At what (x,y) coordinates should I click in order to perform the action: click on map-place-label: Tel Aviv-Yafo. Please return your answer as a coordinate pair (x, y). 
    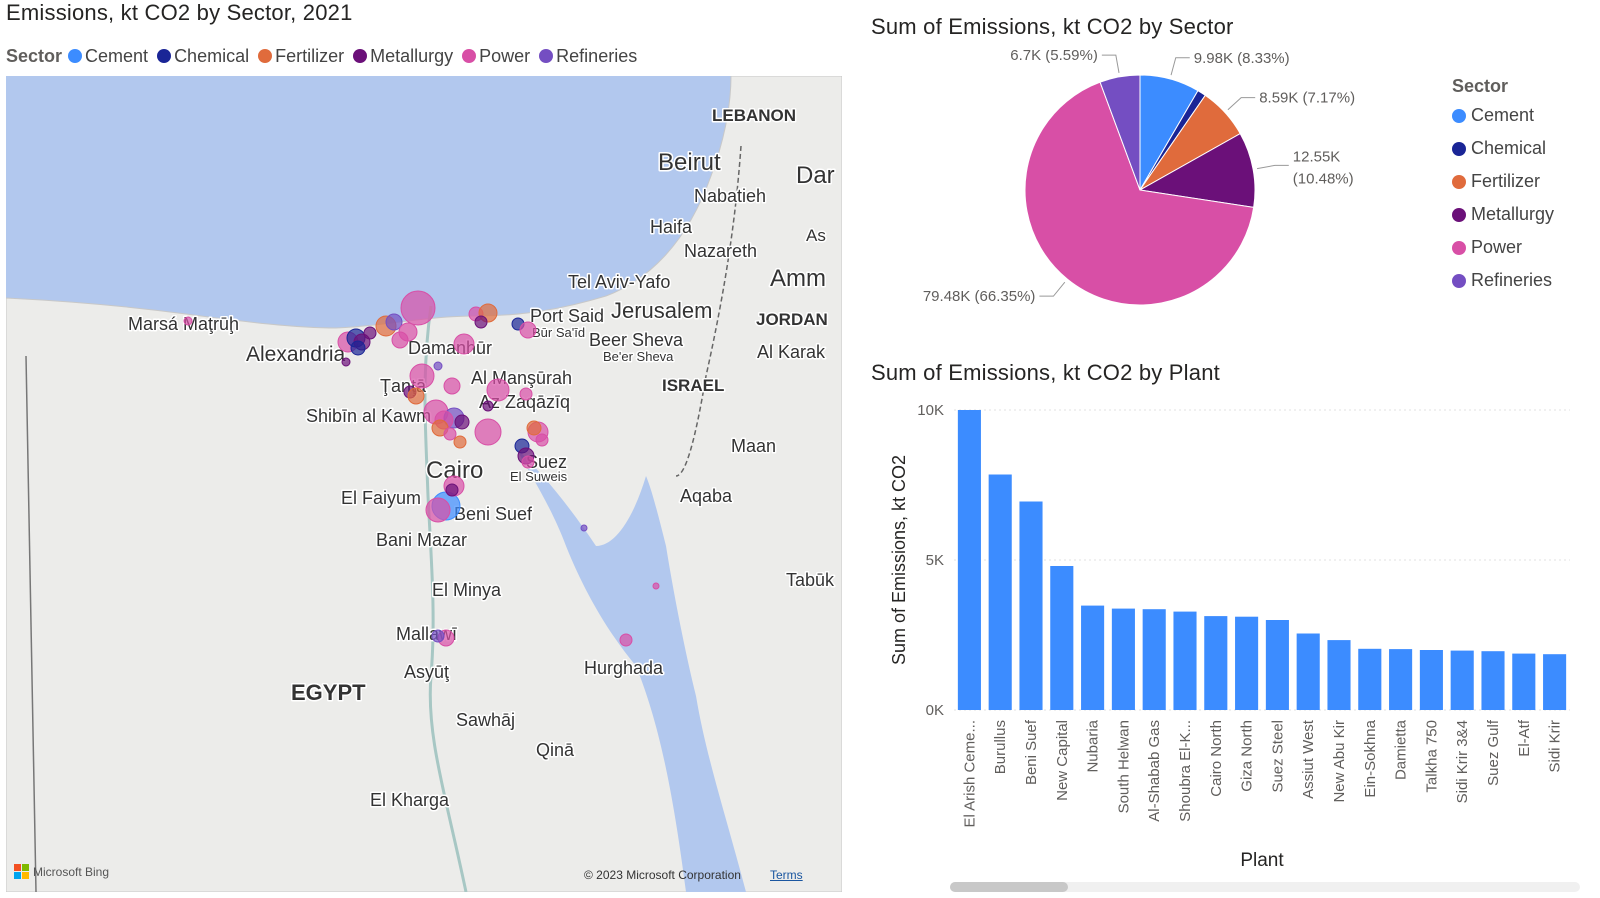
    Looking at the image, I should click on (619, 282).